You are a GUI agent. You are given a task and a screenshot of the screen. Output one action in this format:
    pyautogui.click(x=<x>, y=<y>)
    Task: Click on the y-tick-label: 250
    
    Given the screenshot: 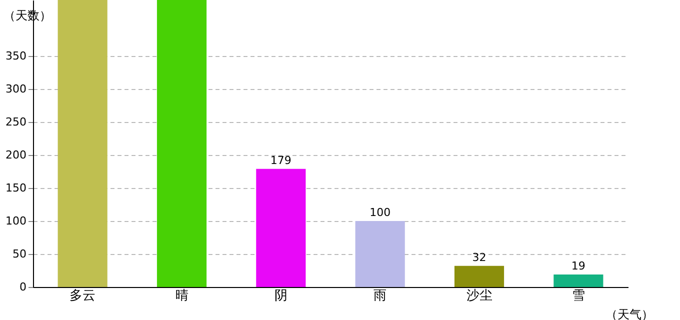 What is the action you would take?
    pyautogui.click(x=16, y=122)
    